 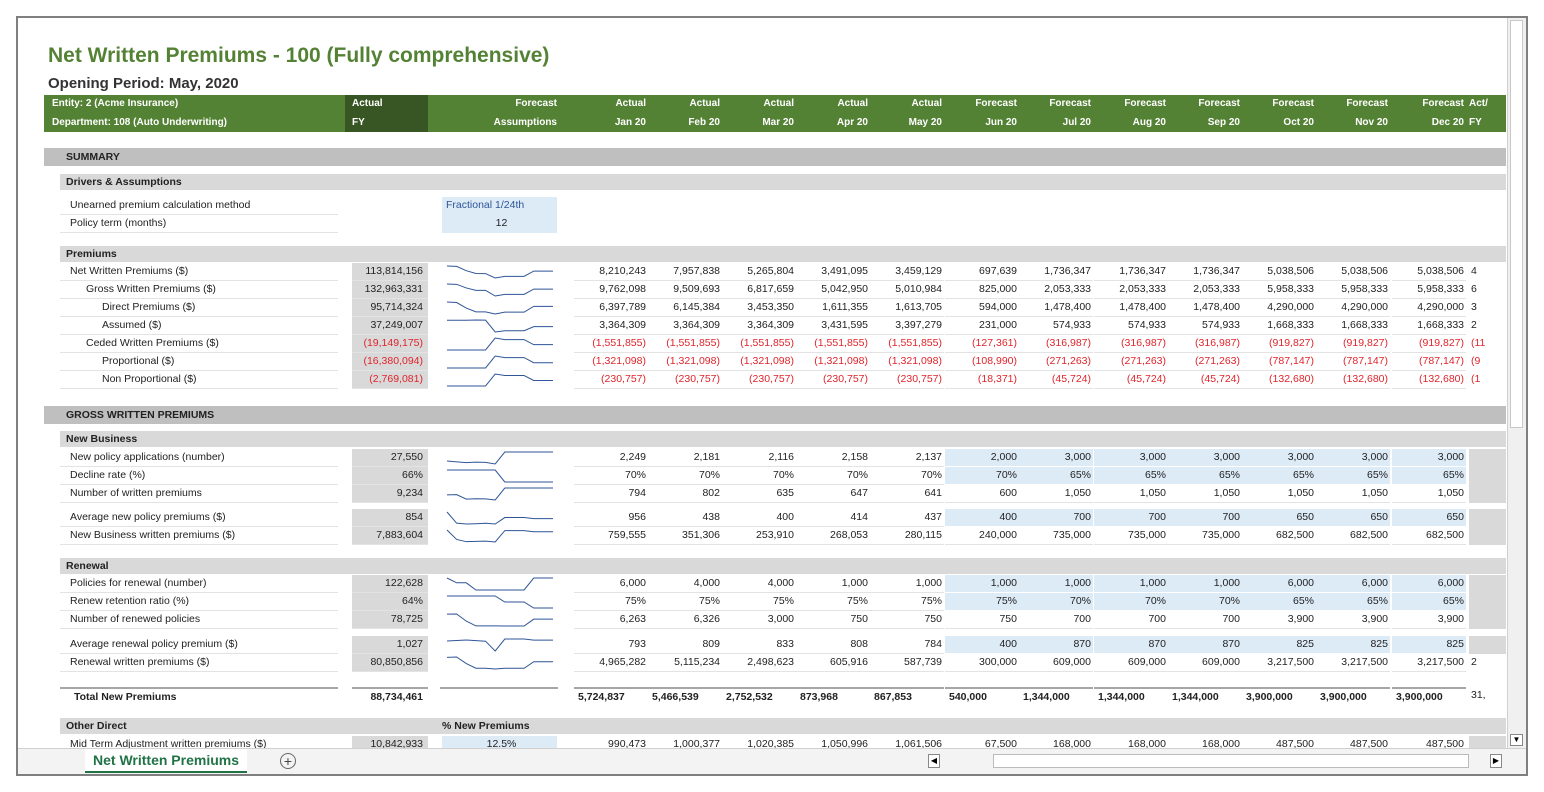 I want to click on next-column-cell: (9, so click(x=1476, y=361).